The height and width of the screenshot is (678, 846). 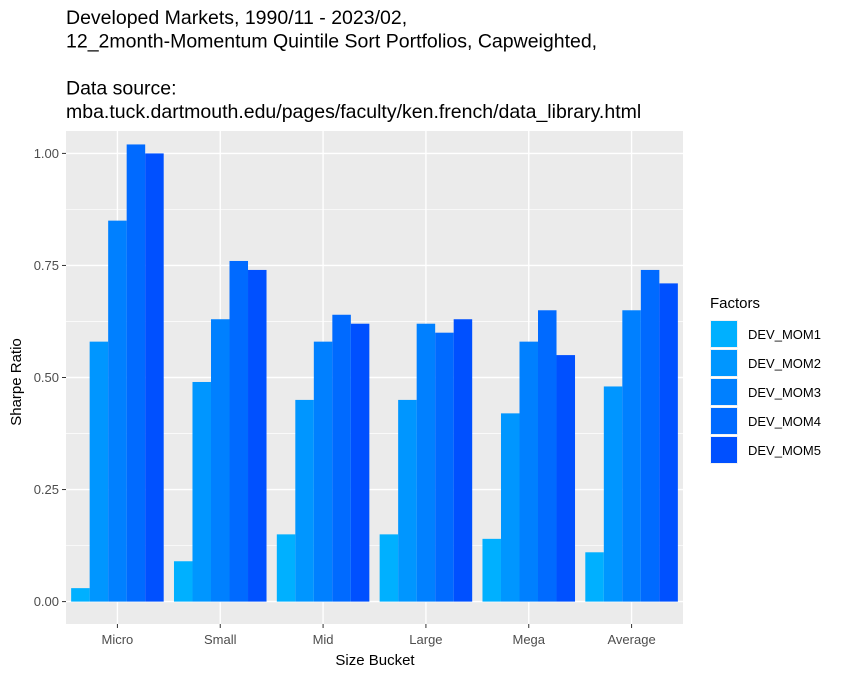 What do you see at coordinates (724, 421) in the screenshot?
I see `legend-swatch-dev_mom4` at bounding box center [724, 421].